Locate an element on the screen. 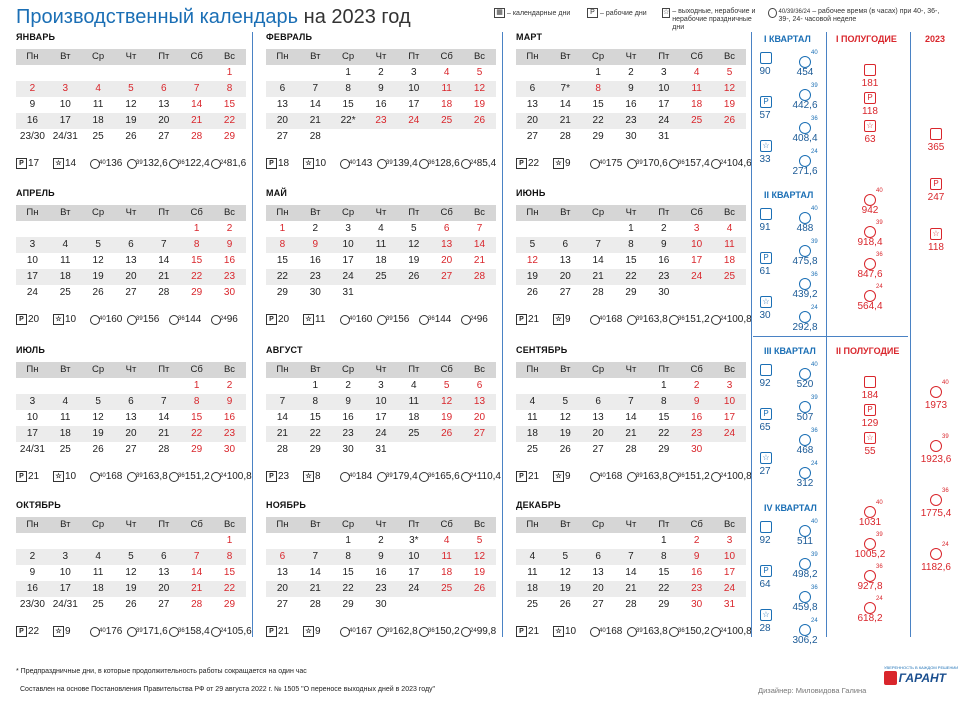 Image resolution: width=960 pixels, height=701 pixels. divider is located at coordinates (910, 334).